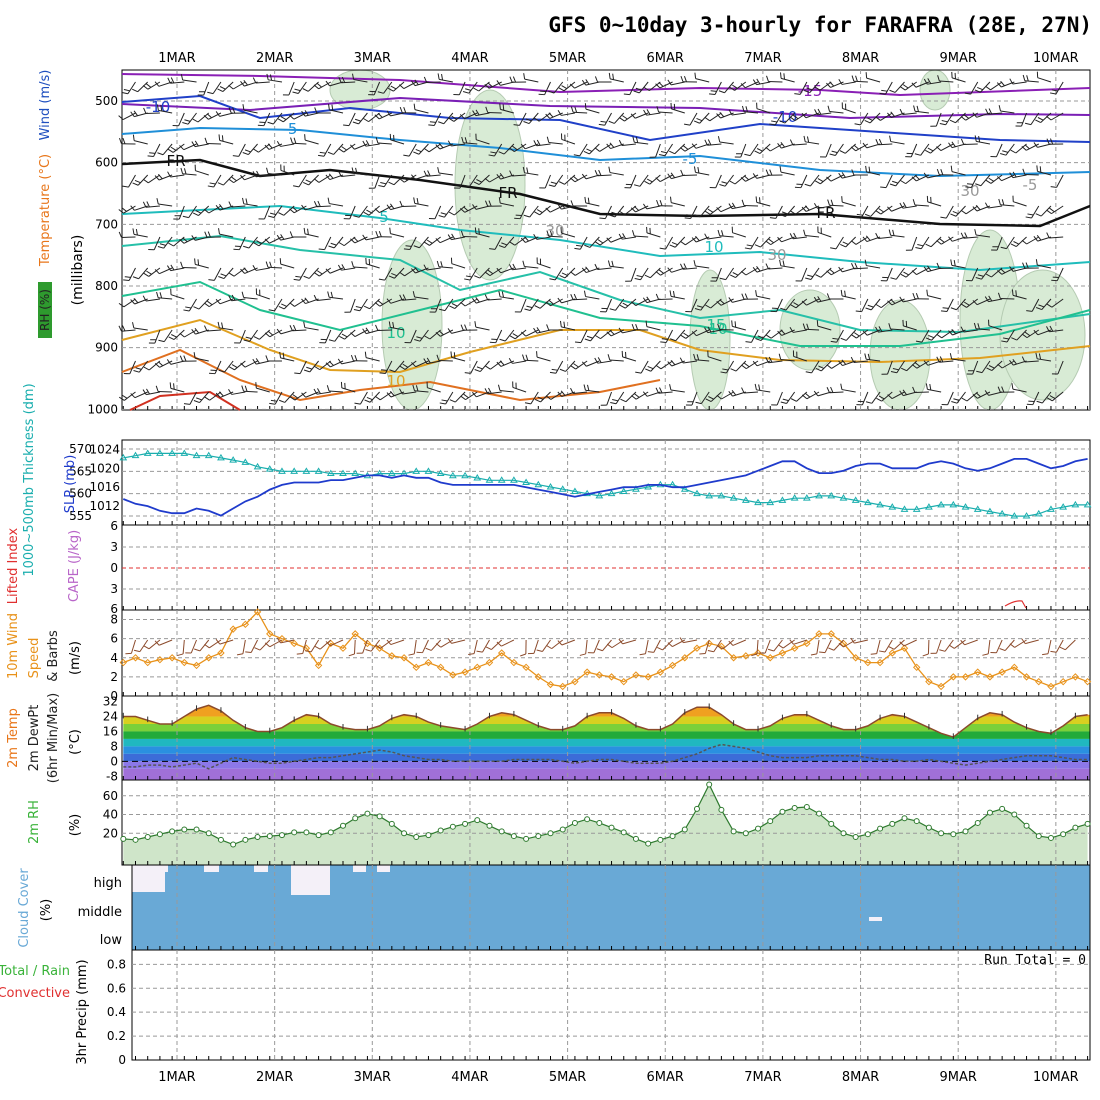  What do you see at coordinates (606, 482) in the screenshot?
I see `panel-frame` at bounding box center [606, 482].